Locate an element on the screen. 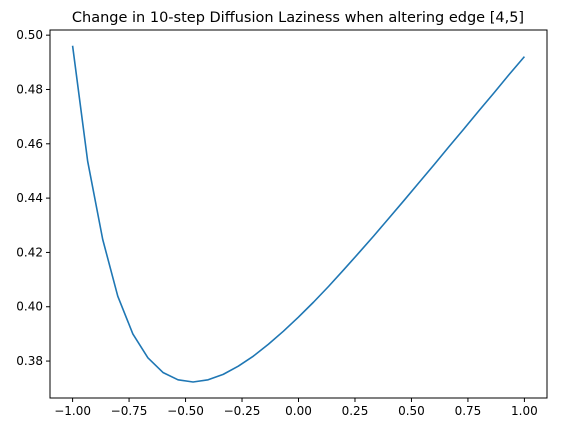 The image size is (568, 437). y-tick-label: 0.40 is located at coordinates (29, 307).